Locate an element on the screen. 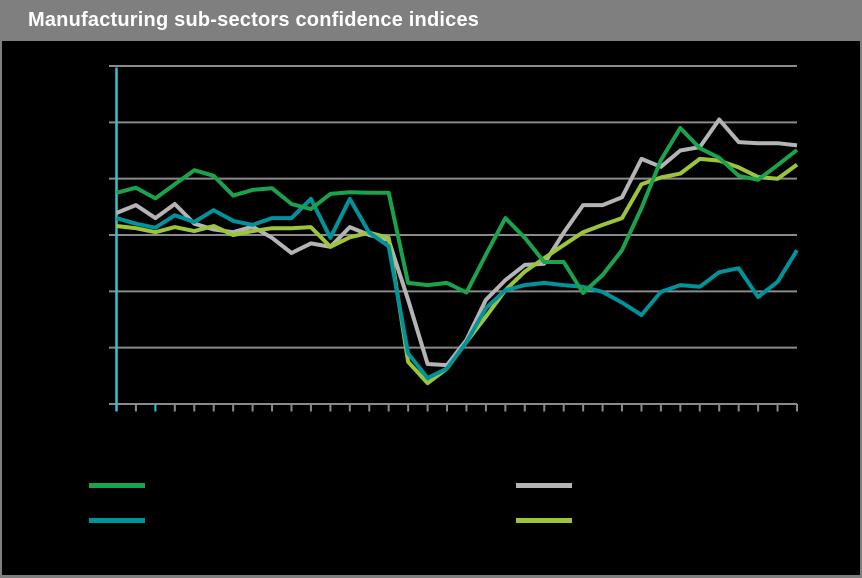 The height and width of the screenshot is (578, 862). legend-swatch-gray is located at coordinates (544, 485).